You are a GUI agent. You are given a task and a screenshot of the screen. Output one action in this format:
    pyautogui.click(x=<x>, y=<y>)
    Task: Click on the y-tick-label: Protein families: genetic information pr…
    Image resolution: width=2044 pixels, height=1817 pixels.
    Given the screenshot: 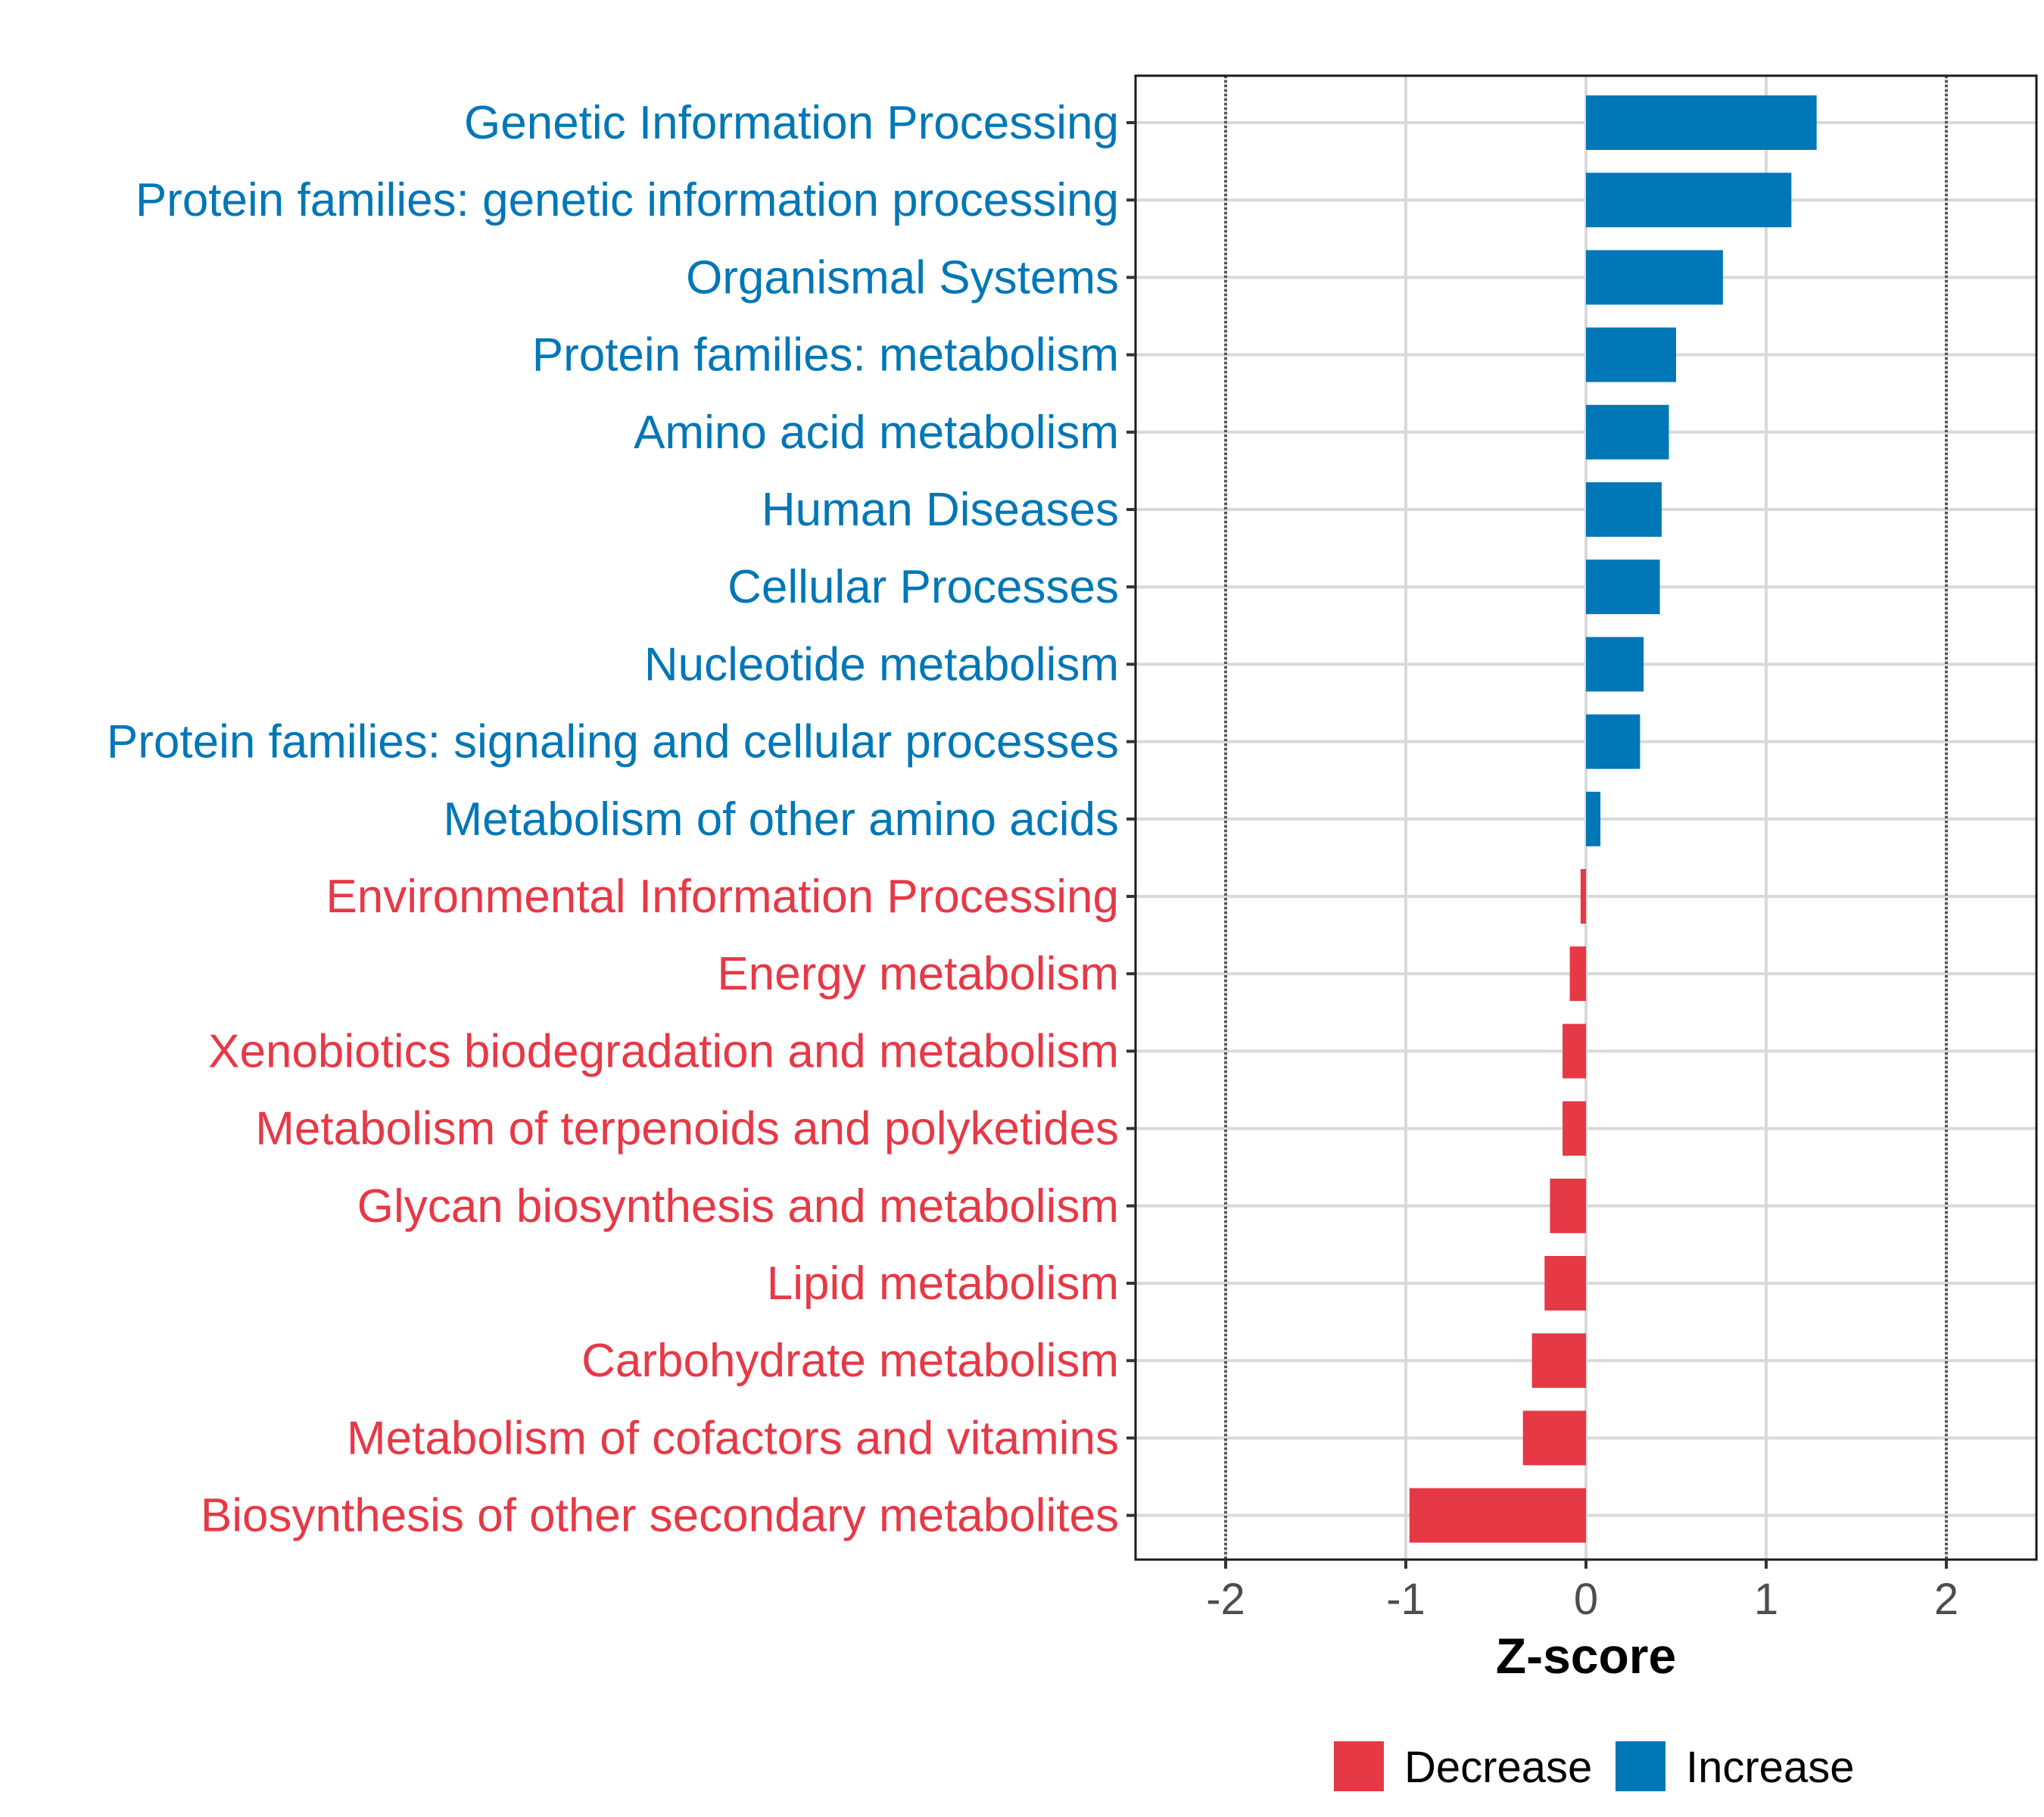 What is the action you would take?
    pyautogui.click(x=627, y=200)
    